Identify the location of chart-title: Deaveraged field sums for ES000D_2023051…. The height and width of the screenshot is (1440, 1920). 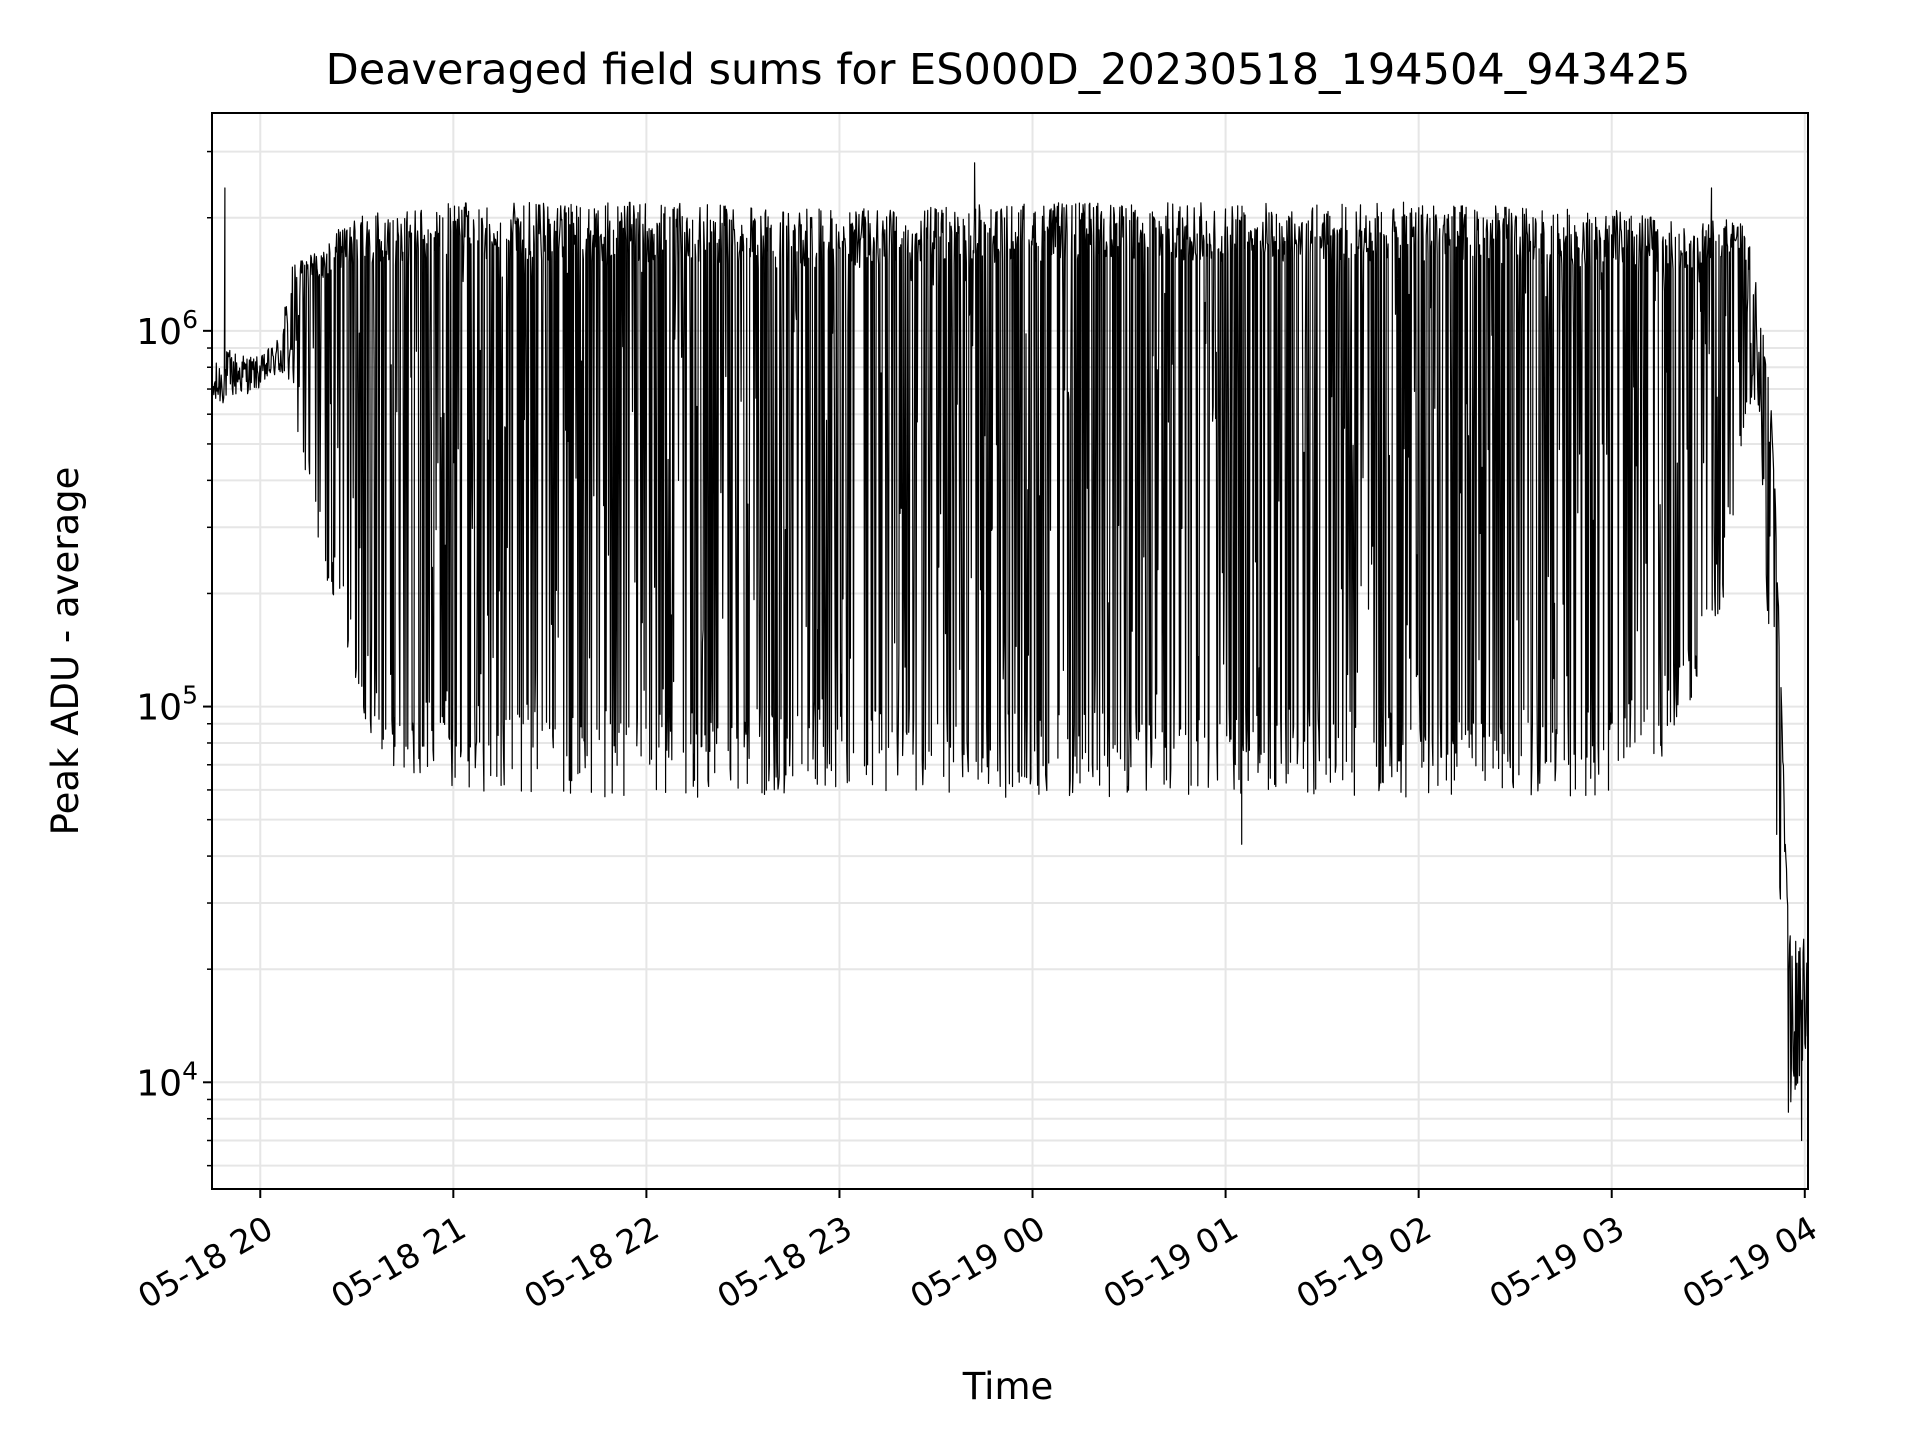
(1008, 70).